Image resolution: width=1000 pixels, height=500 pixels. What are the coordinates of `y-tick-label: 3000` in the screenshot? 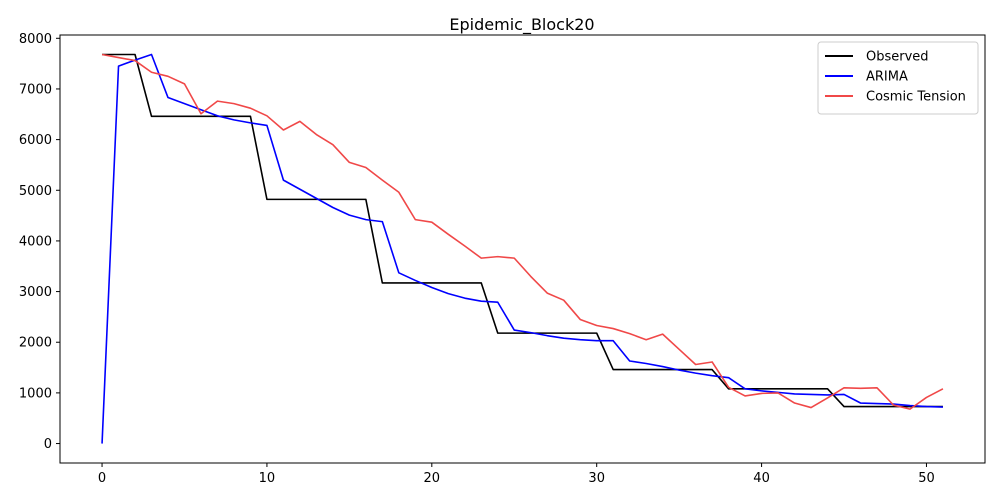 It's located at (35, 292).